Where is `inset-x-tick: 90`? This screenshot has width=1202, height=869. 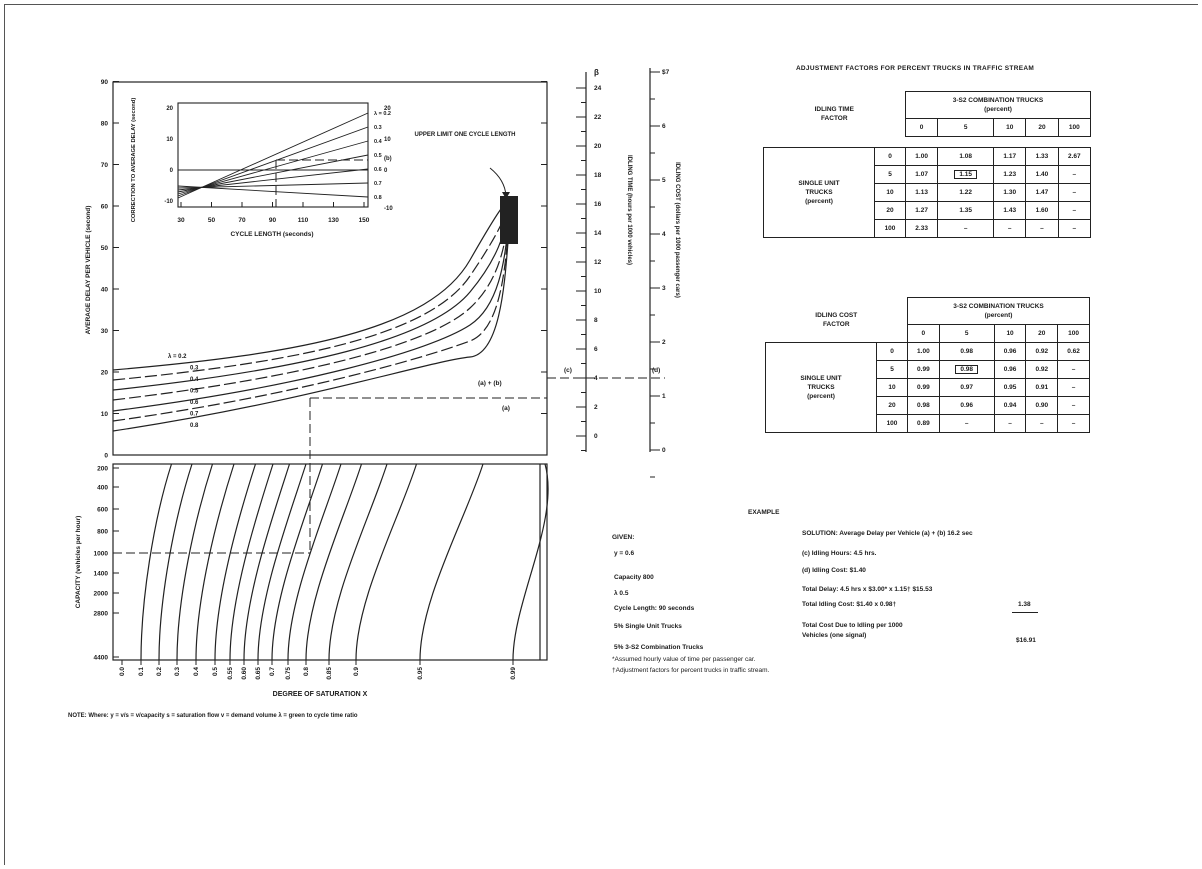 inset-x-tick: 90 is located at coordinates (273, 220).